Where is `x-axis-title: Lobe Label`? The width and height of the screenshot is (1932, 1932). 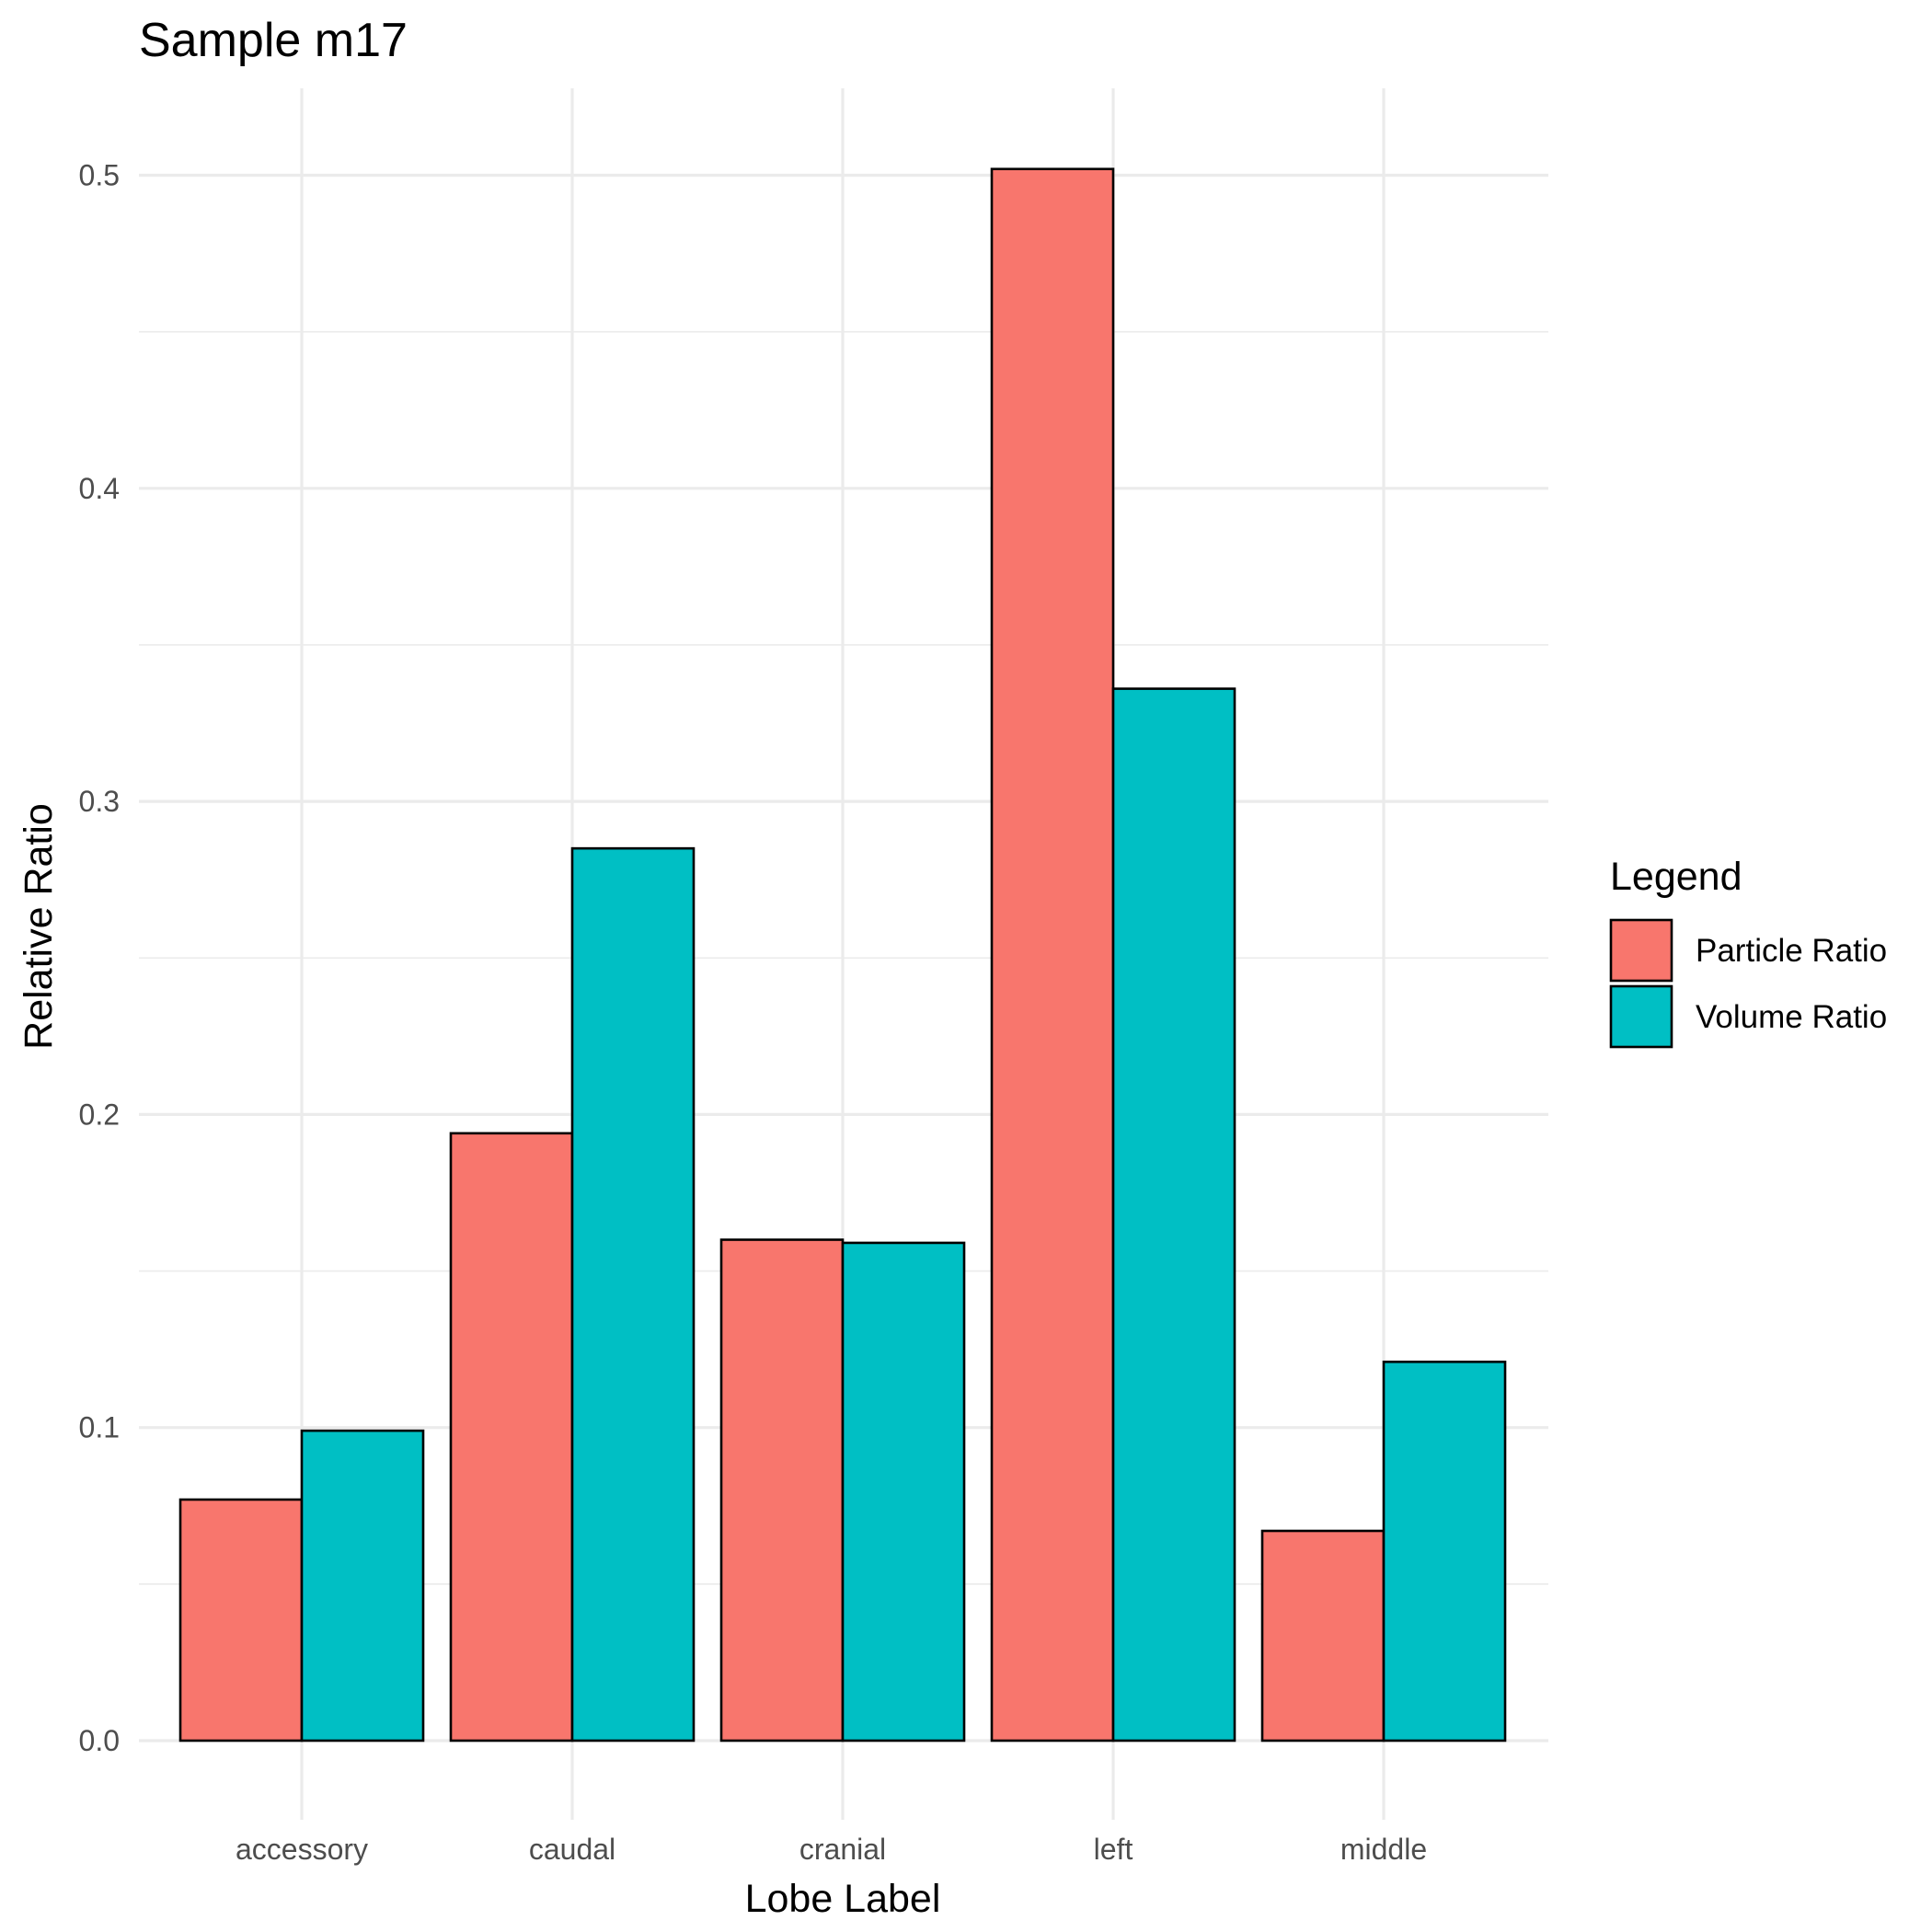
x-axis-title: Lobe Label is located at coordinates (843, 1899).